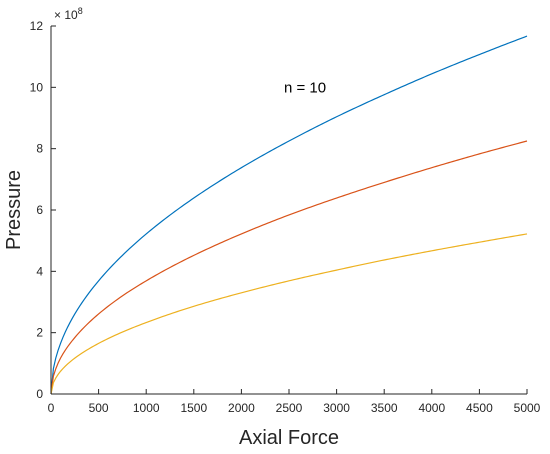 Image resolution: width=550 pixels, height=454 pixels. I want to click on x-tick-label: 3500, so click(384, 408).